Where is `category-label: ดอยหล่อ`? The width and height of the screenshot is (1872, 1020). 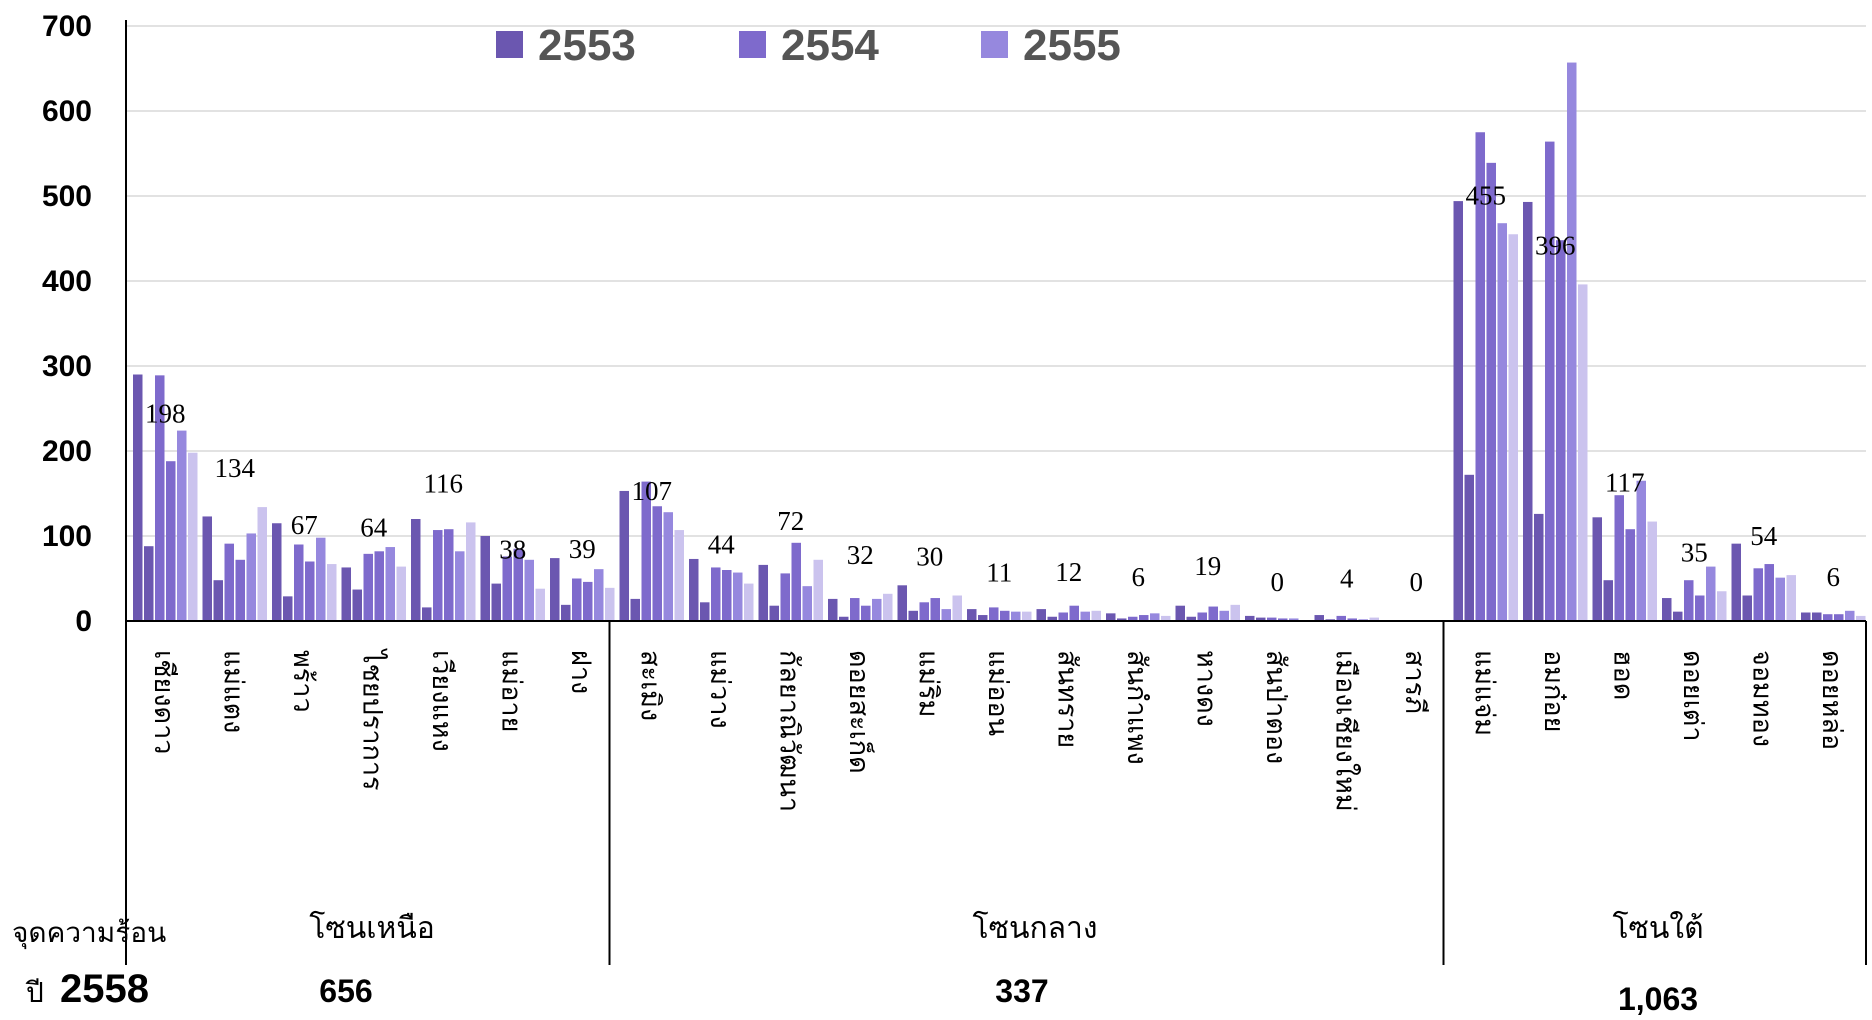 category-label: ดอยหล่อ is located at coordinates (1831, 700).